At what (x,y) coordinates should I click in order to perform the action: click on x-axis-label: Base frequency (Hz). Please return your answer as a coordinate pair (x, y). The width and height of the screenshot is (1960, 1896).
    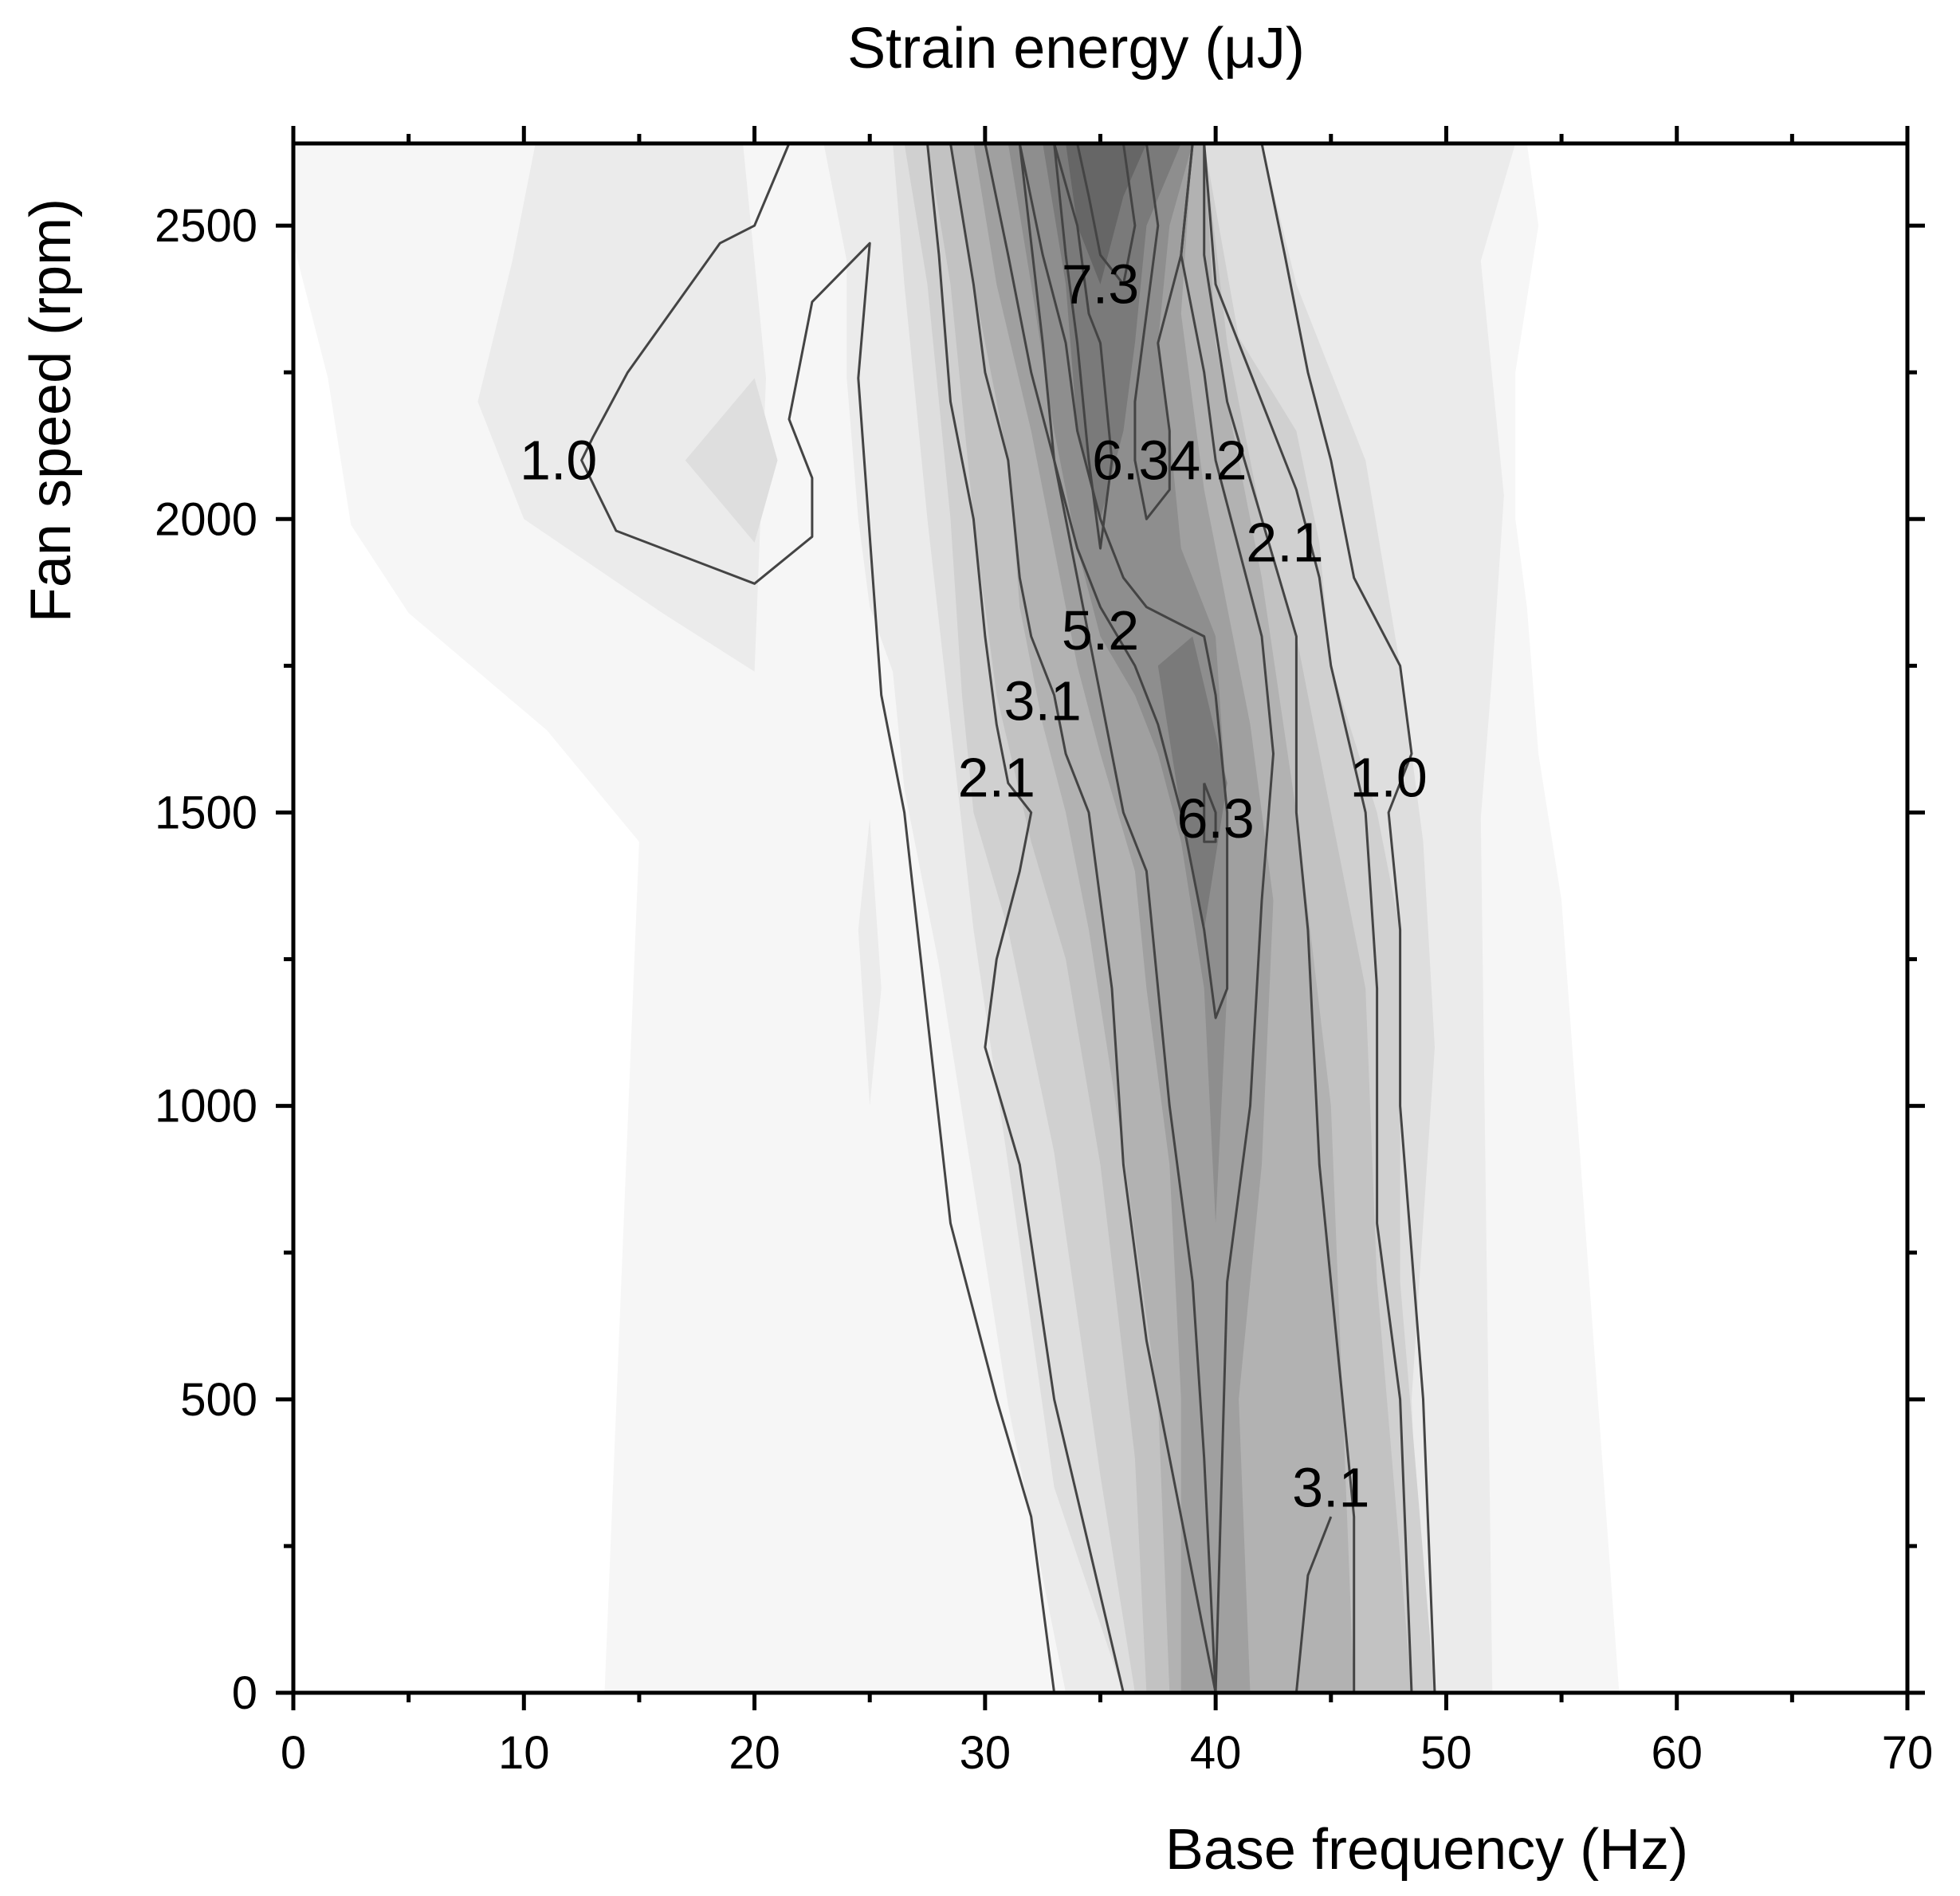
    Looking at the image, I should click on (1426, 1850).